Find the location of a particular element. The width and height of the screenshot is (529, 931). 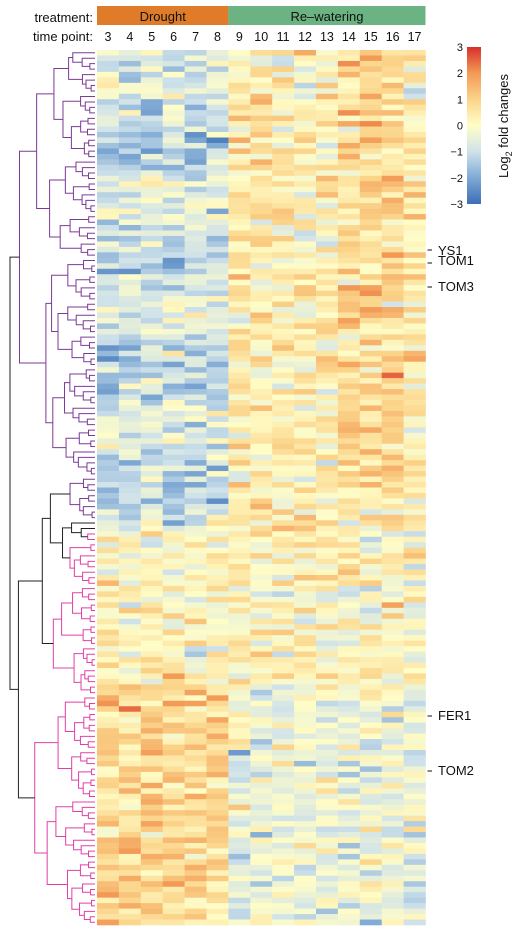

time-point-tick: 13 is located at coordinates (327, 37).